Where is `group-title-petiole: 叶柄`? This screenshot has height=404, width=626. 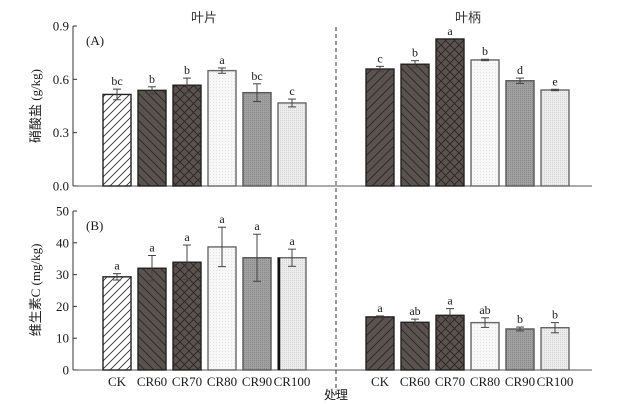 group-title-petiole: 叶柄 is located at coordinates (468, 18).